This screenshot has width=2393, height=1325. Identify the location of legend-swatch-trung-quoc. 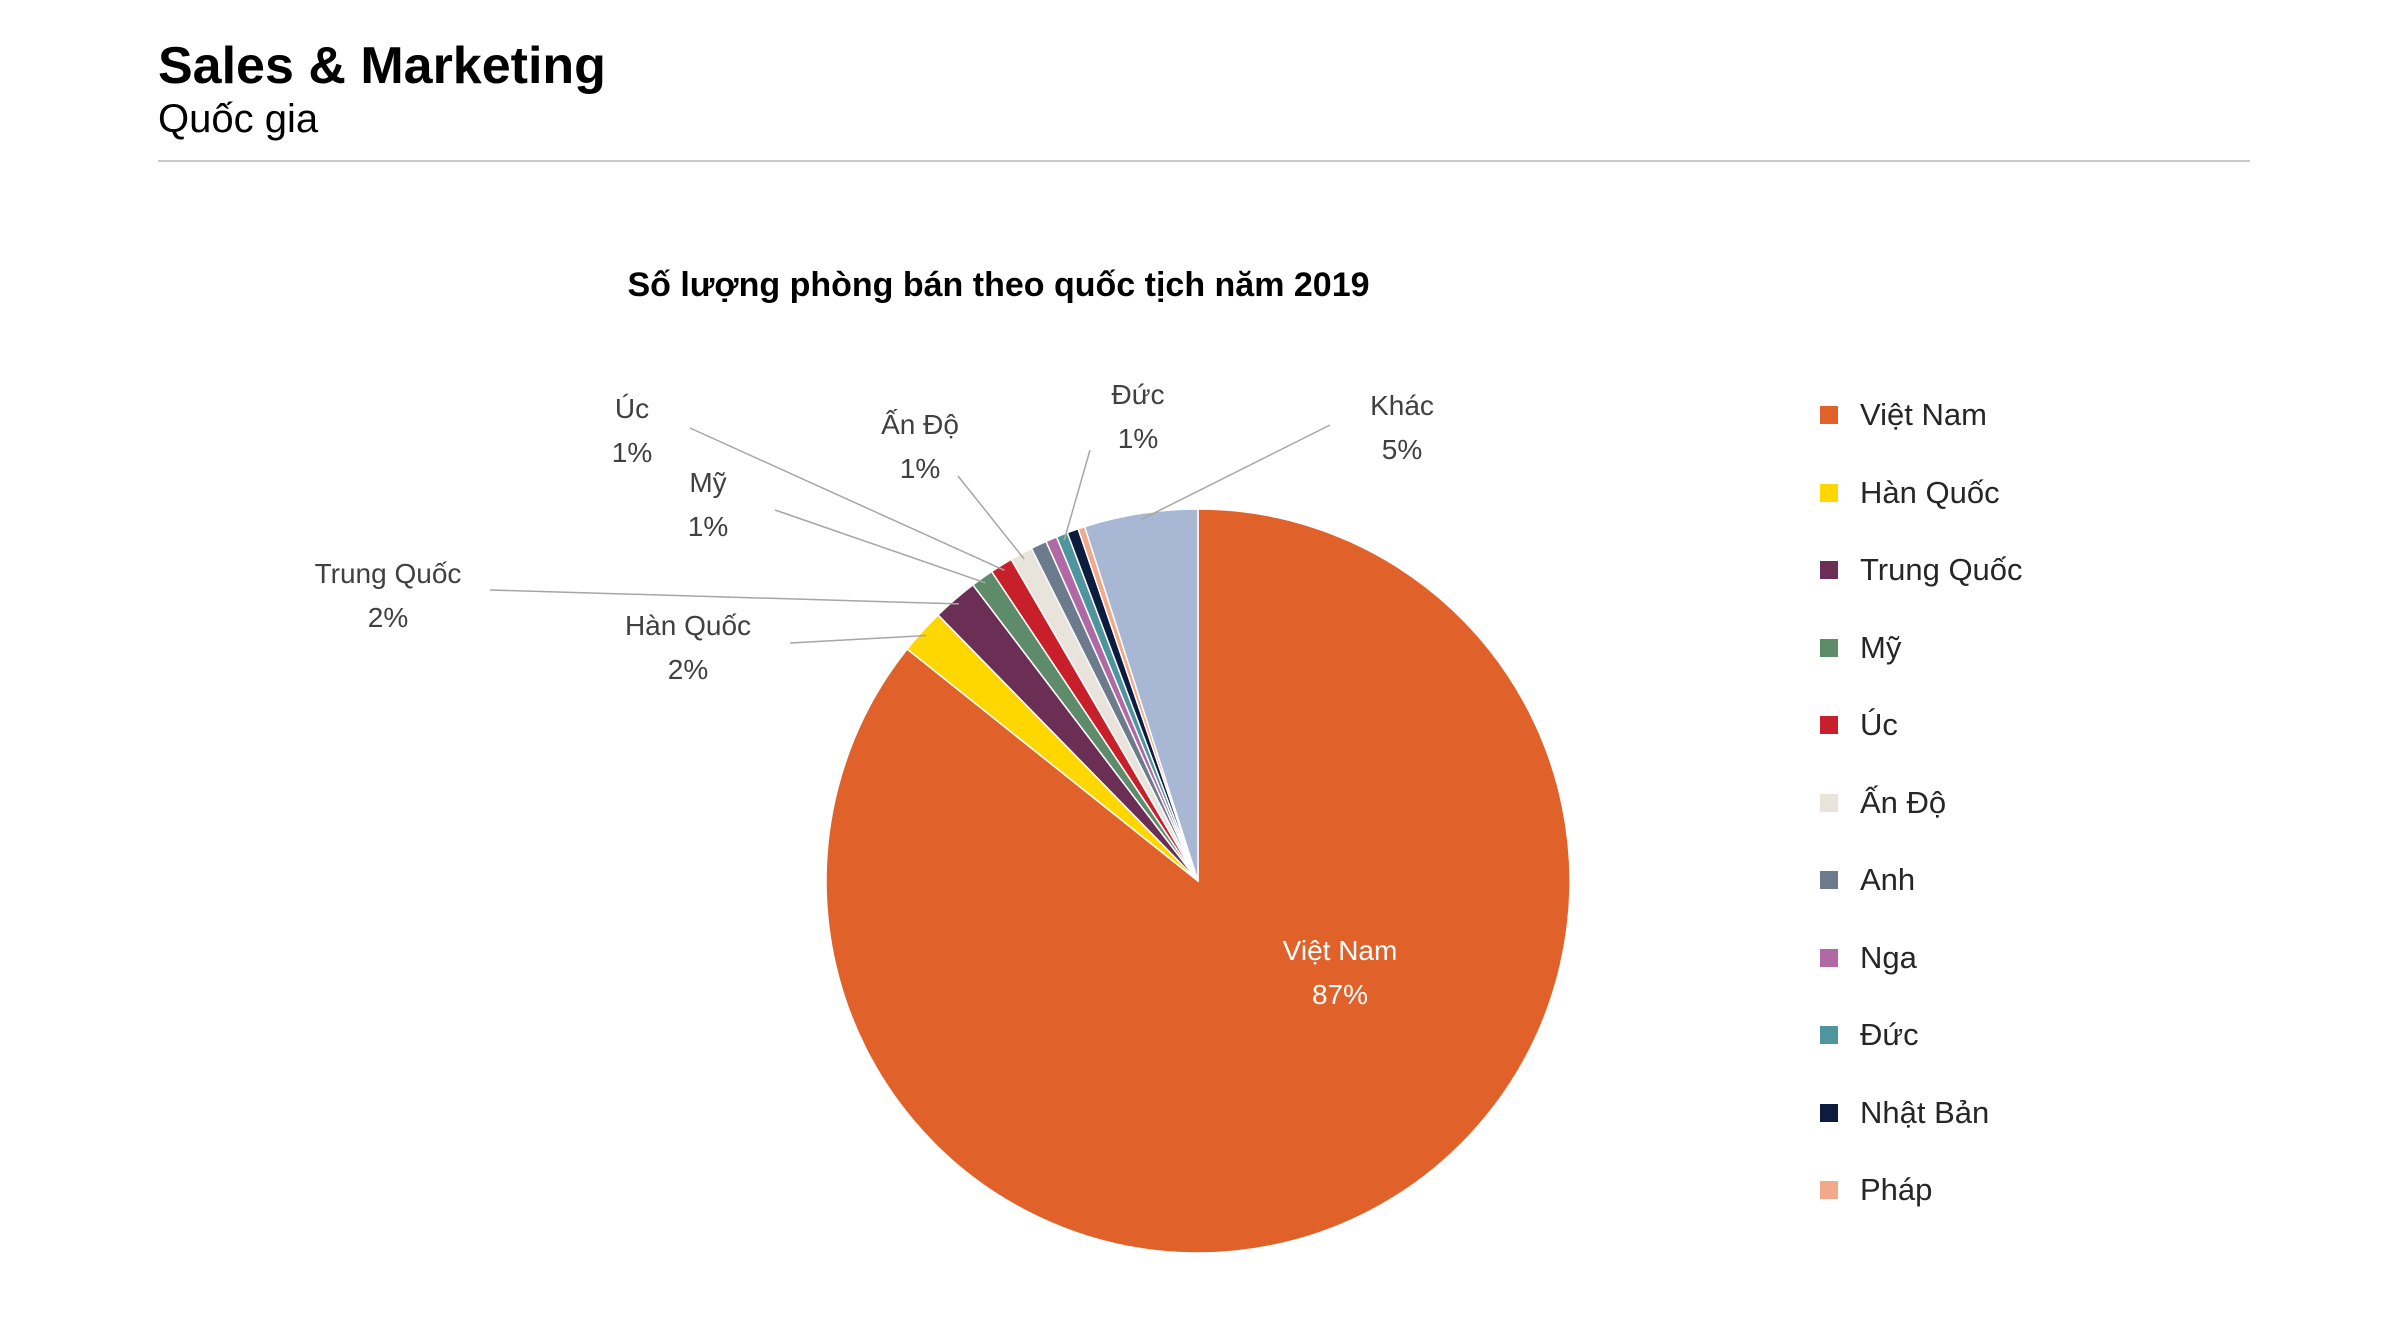
(1829, 570).